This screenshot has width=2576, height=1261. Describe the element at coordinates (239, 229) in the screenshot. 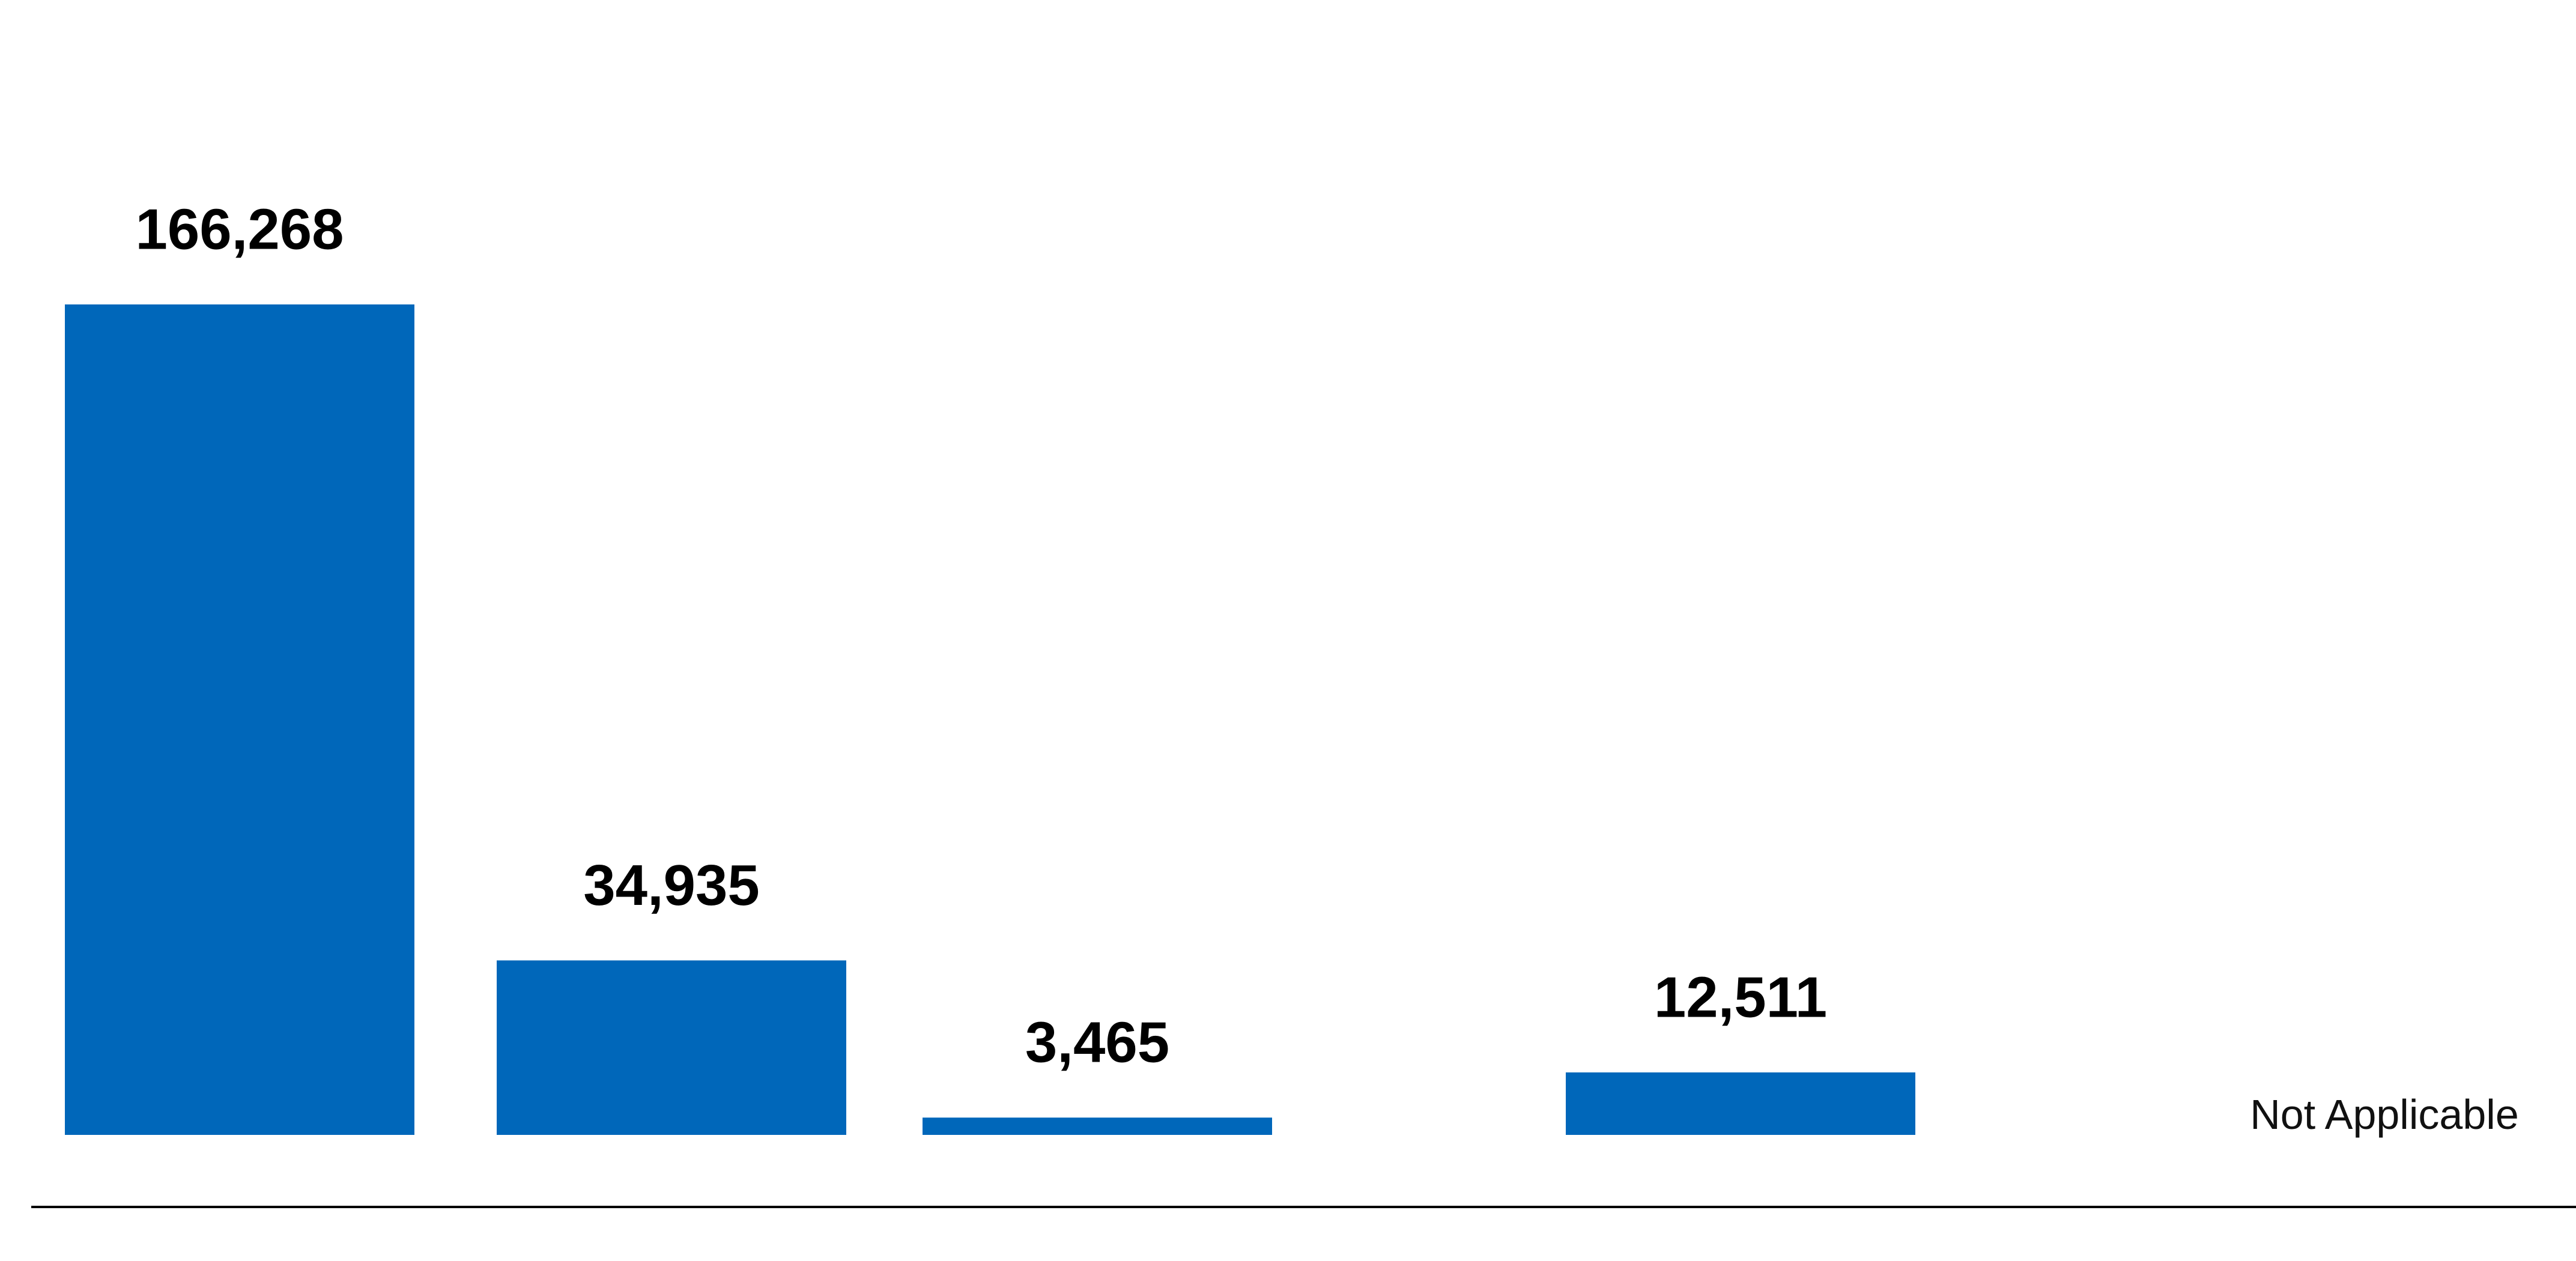

I see `bar-value-label-1: 166,268` at that location.